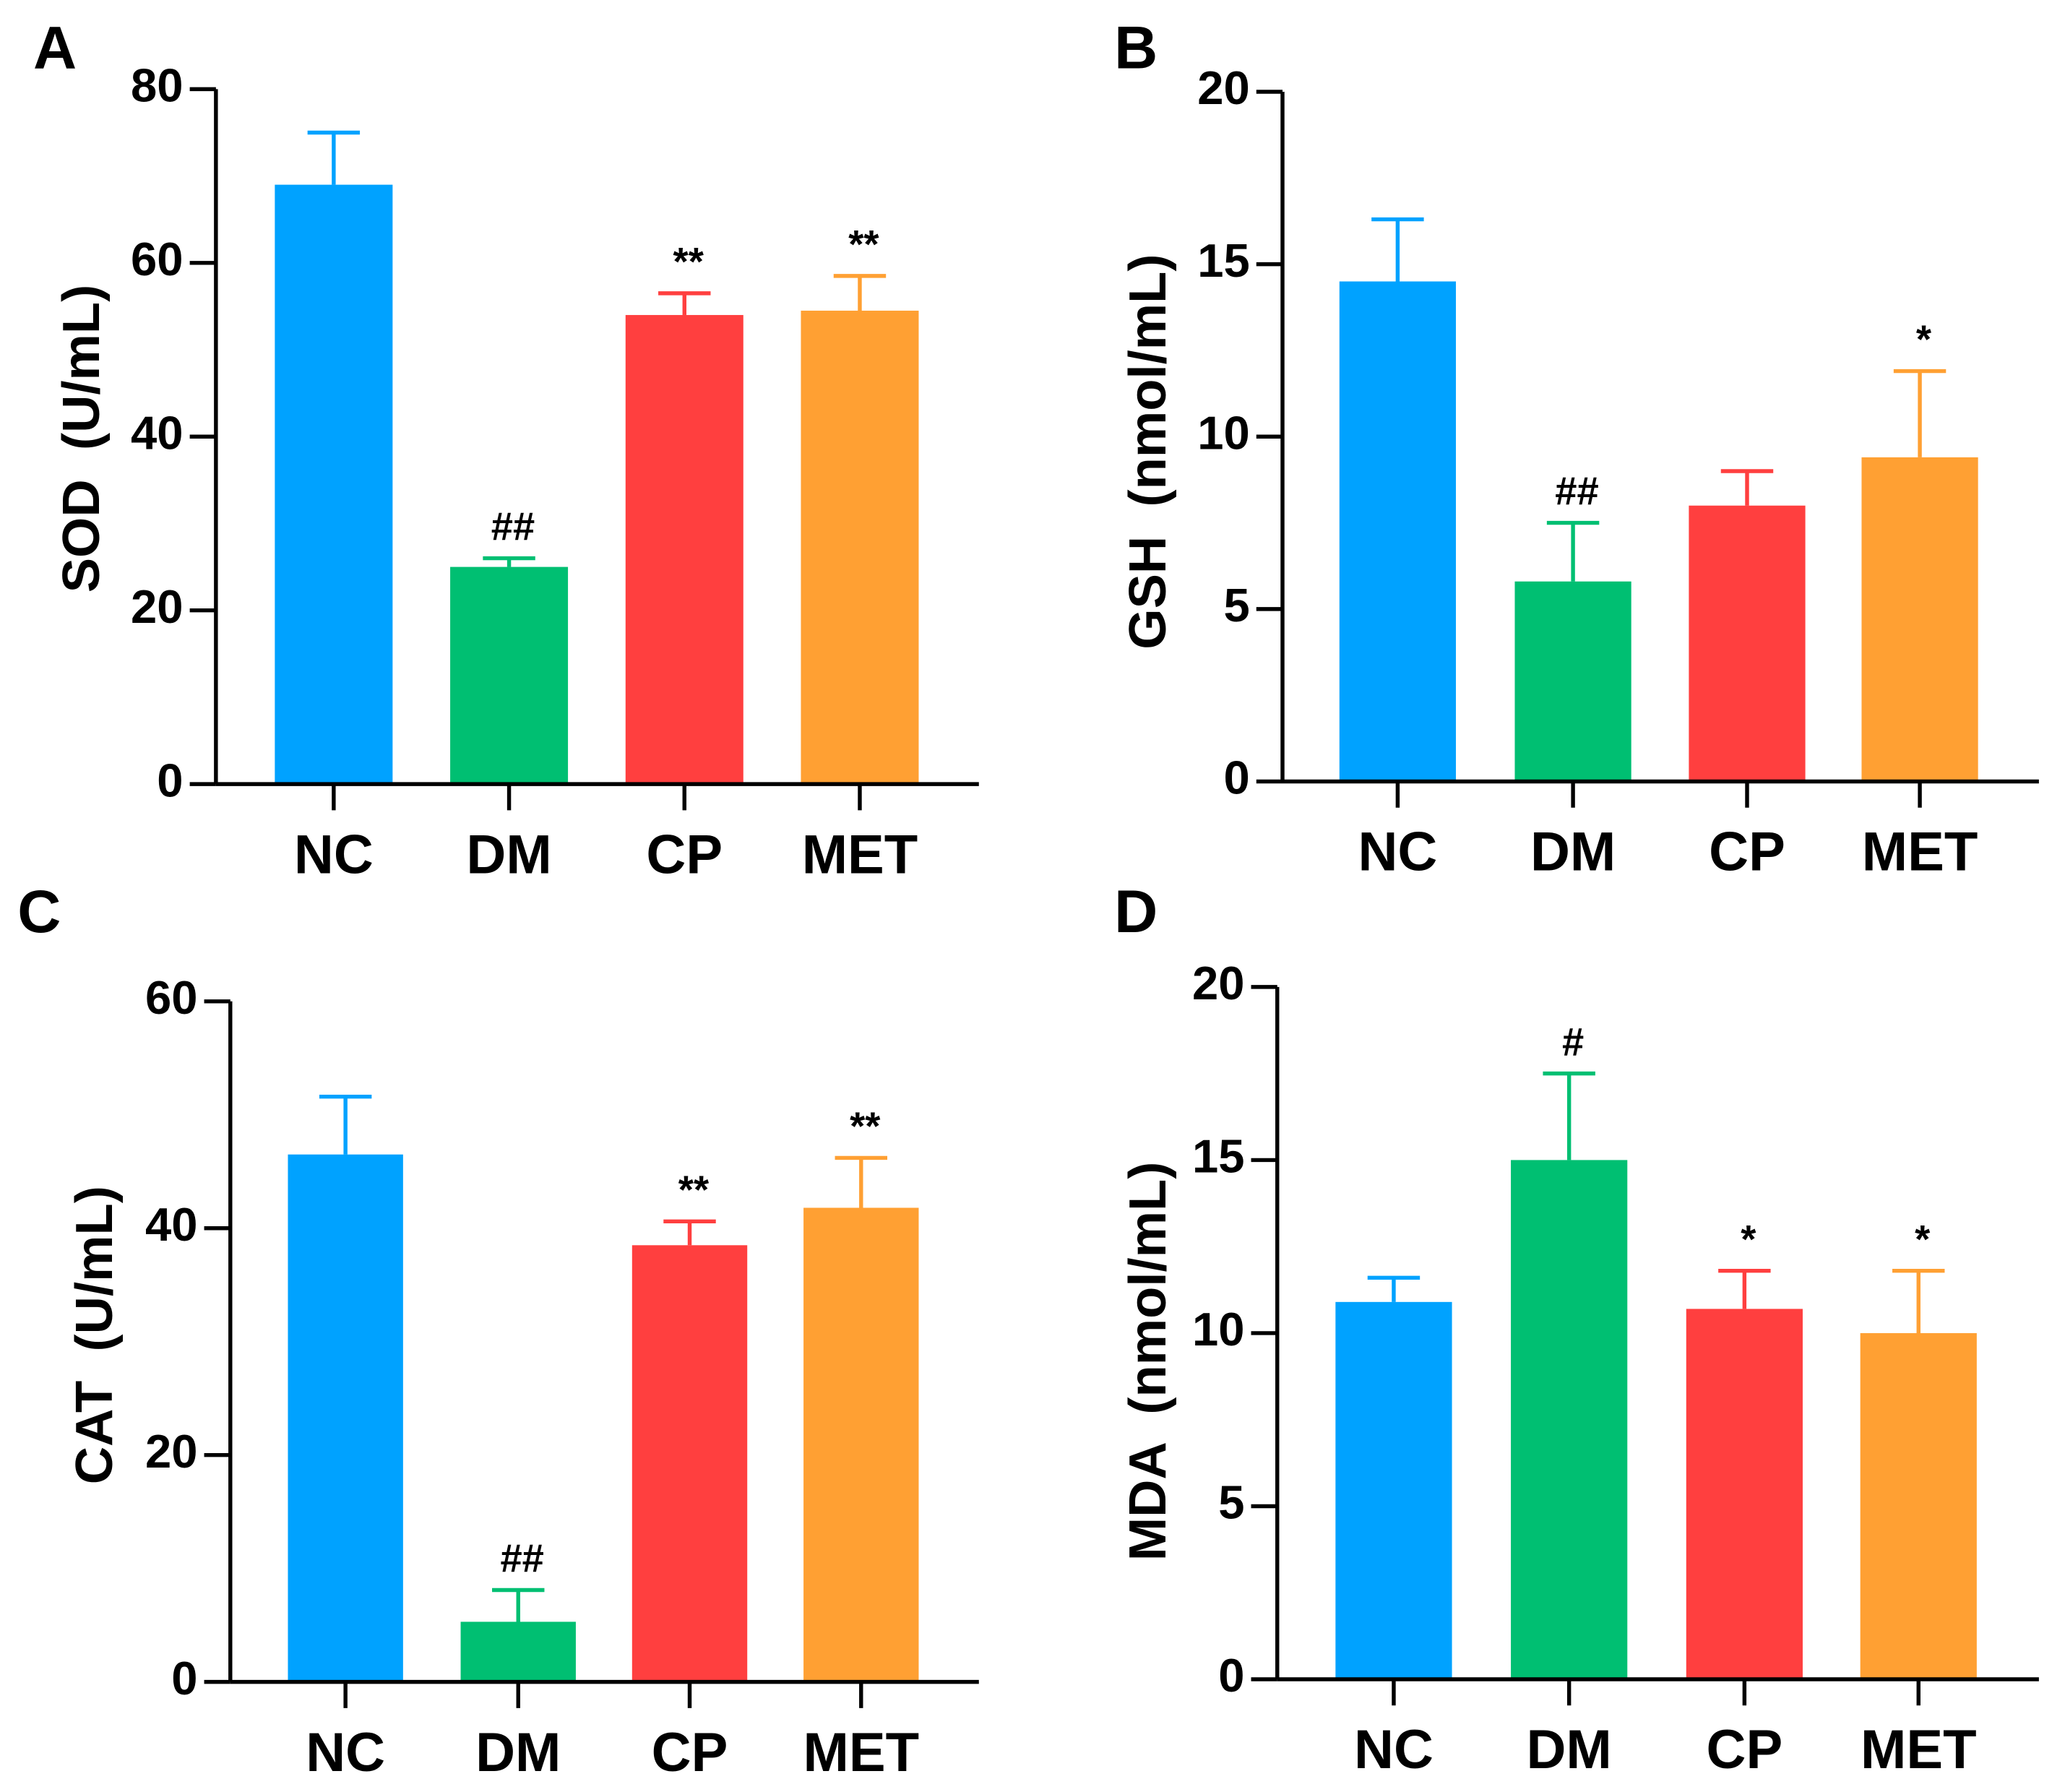 Image resolution: width=2052 pixels, height=1792 pixels. I want to click on y-tick-label: 80, so click(157, 85).